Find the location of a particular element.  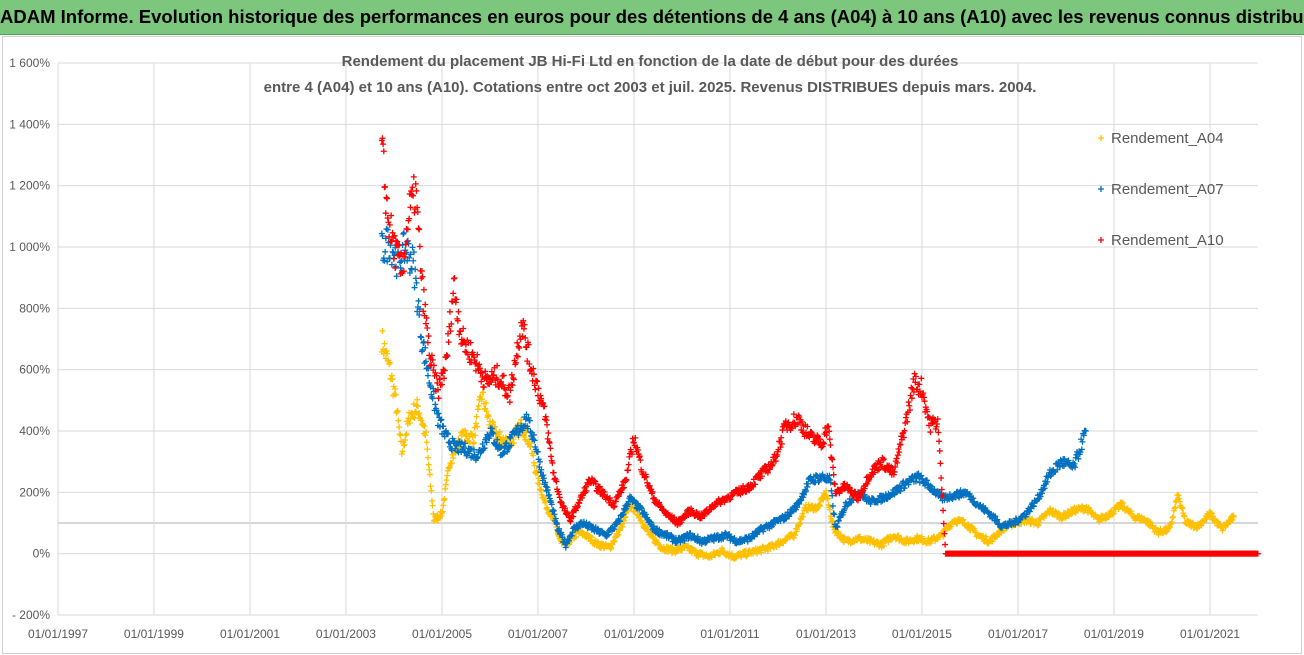

x-tick-label: 01/01/2017 is located at coordinates (1018, 634).